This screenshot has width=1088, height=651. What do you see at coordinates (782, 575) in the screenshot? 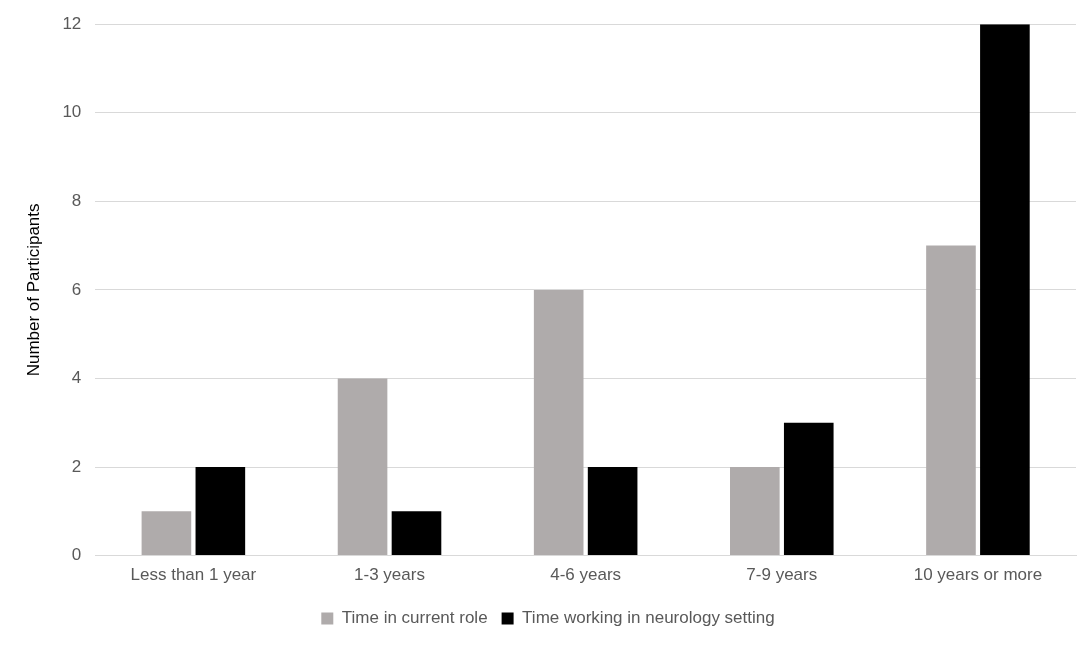
I see `x-tick-label: 7-9 years` at bounding box center [782, 575].